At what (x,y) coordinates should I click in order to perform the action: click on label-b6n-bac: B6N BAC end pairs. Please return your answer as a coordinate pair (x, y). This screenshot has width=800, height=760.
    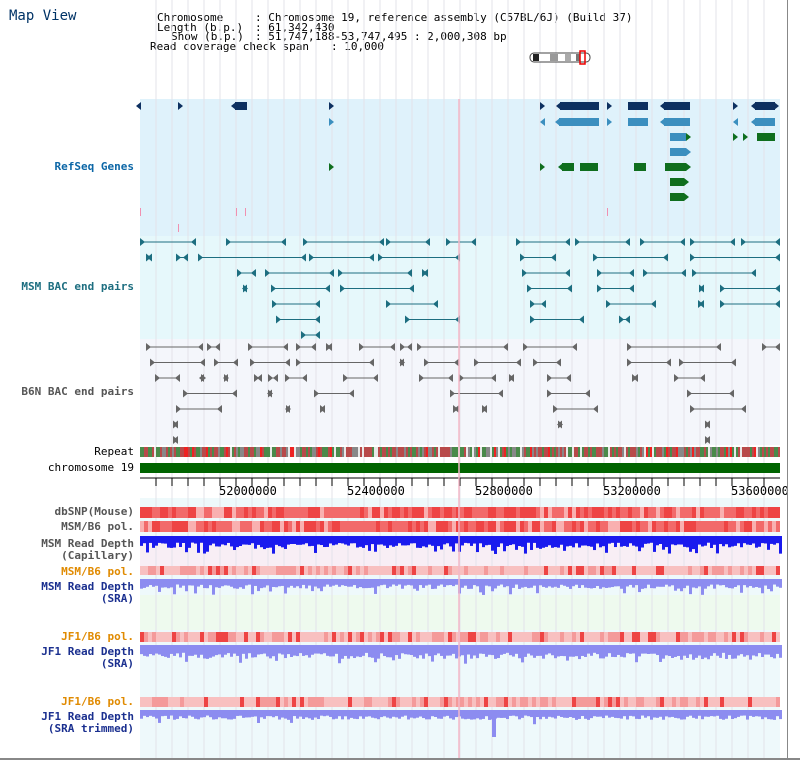
    Looking at the image, I should click on (77, 391).